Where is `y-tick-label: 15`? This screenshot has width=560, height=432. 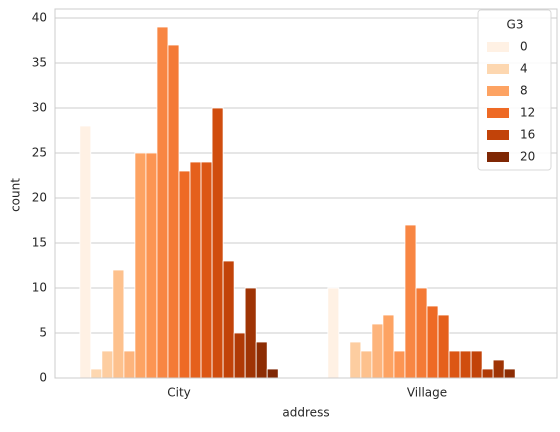
y-tick-label: 15 is located at coordinates (39, 243).